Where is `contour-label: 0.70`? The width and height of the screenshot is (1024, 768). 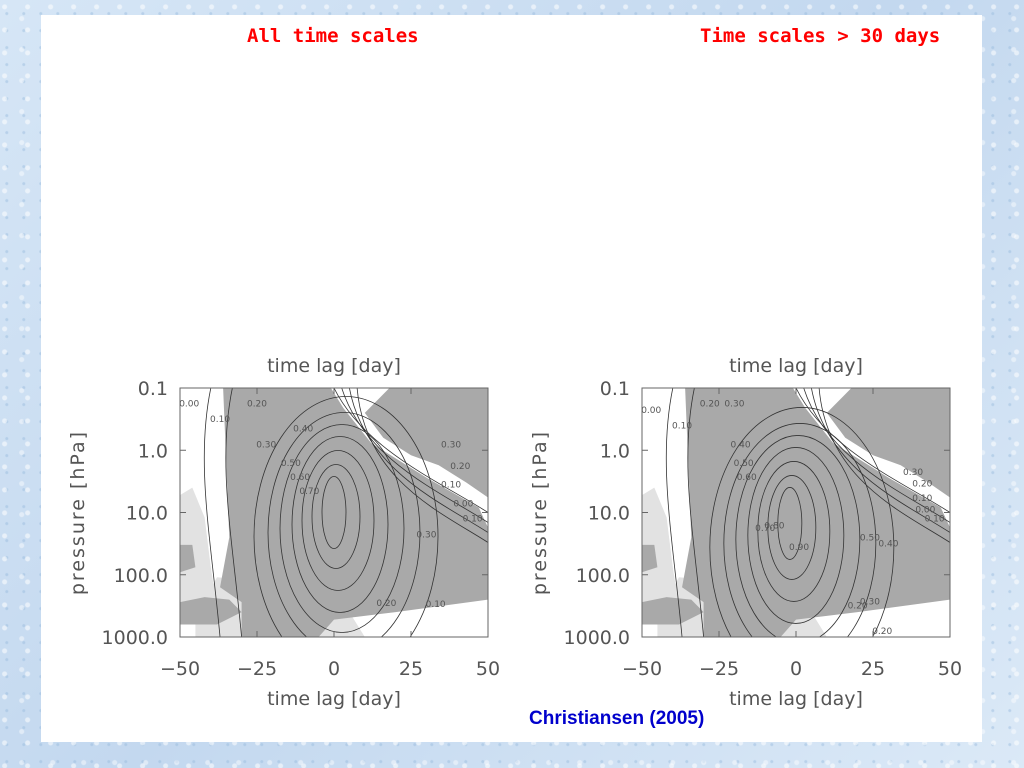
contour-label: 0.70 is located at coordinates (309, 492).